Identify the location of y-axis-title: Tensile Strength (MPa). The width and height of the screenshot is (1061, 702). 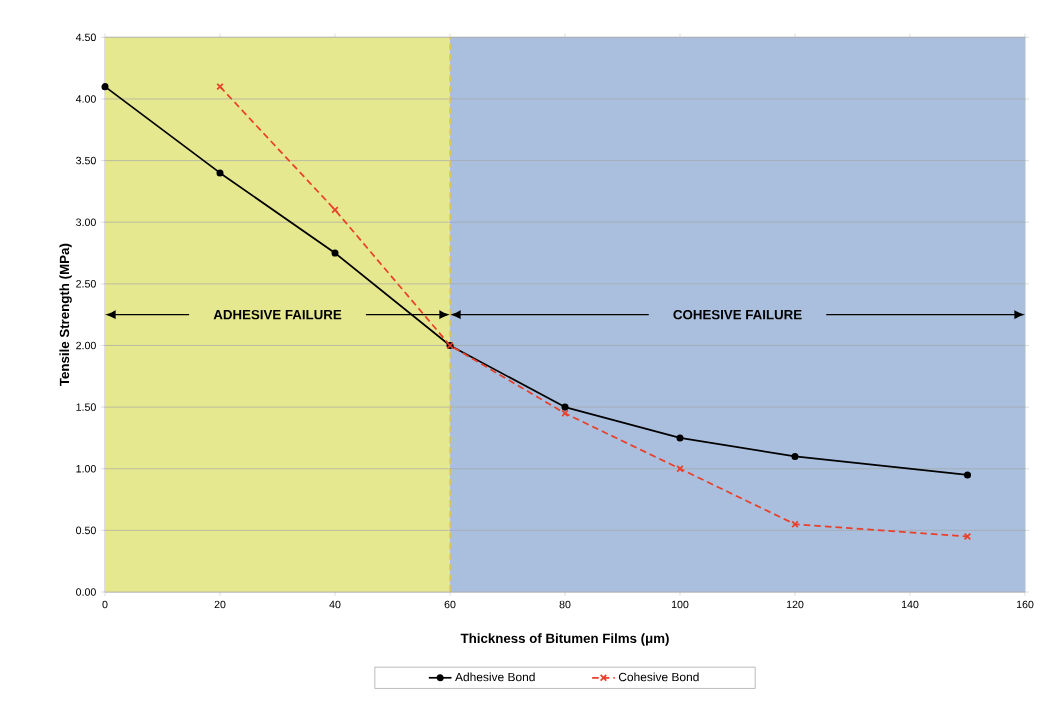
(65, 314).